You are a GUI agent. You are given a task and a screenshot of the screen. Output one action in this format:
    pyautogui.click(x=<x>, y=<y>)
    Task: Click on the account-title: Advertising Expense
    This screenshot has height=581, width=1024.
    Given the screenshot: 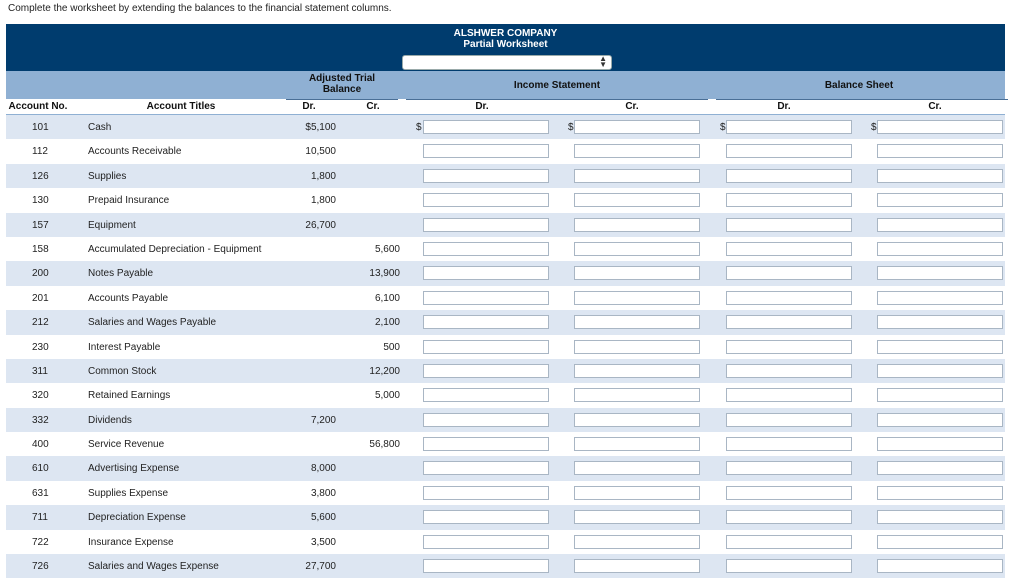 What is the action you would take?
    pyautogui.click(x=134, y=469)
    